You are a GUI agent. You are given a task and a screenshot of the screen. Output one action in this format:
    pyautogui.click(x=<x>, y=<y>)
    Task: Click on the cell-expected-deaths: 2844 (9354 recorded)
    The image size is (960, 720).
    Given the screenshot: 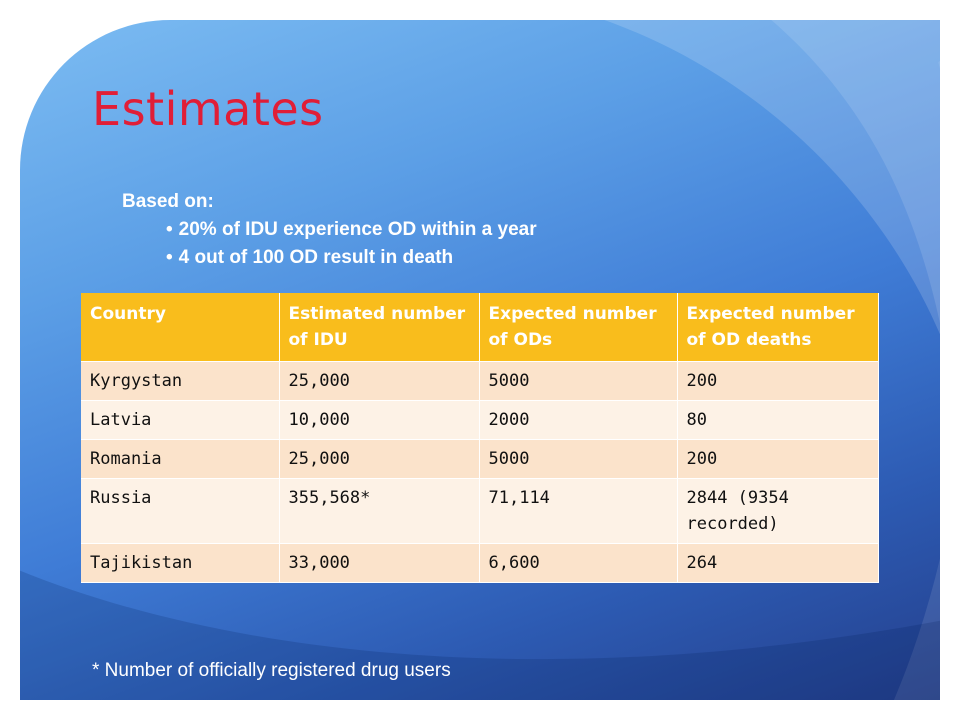 What is the action you would take?
    pyautogui.click(x=778, y=511)
    